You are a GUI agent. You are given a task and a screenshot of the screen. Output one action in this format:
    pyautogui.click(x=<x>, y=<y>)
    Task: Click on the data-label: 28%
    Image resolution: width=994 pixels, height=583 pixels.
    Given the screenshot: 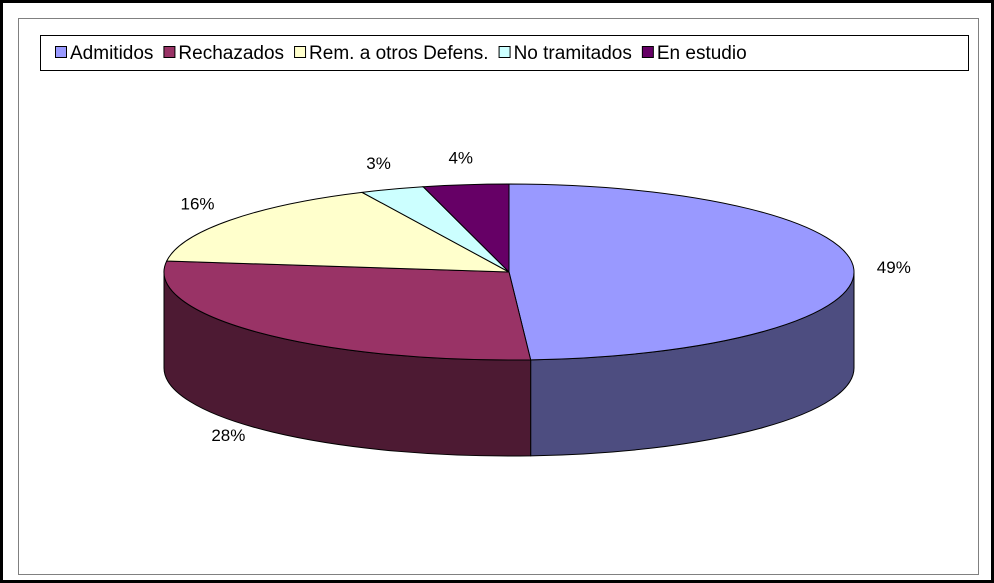 What is the action you would take?
    pyautogui.click(x=228, y=435)
    